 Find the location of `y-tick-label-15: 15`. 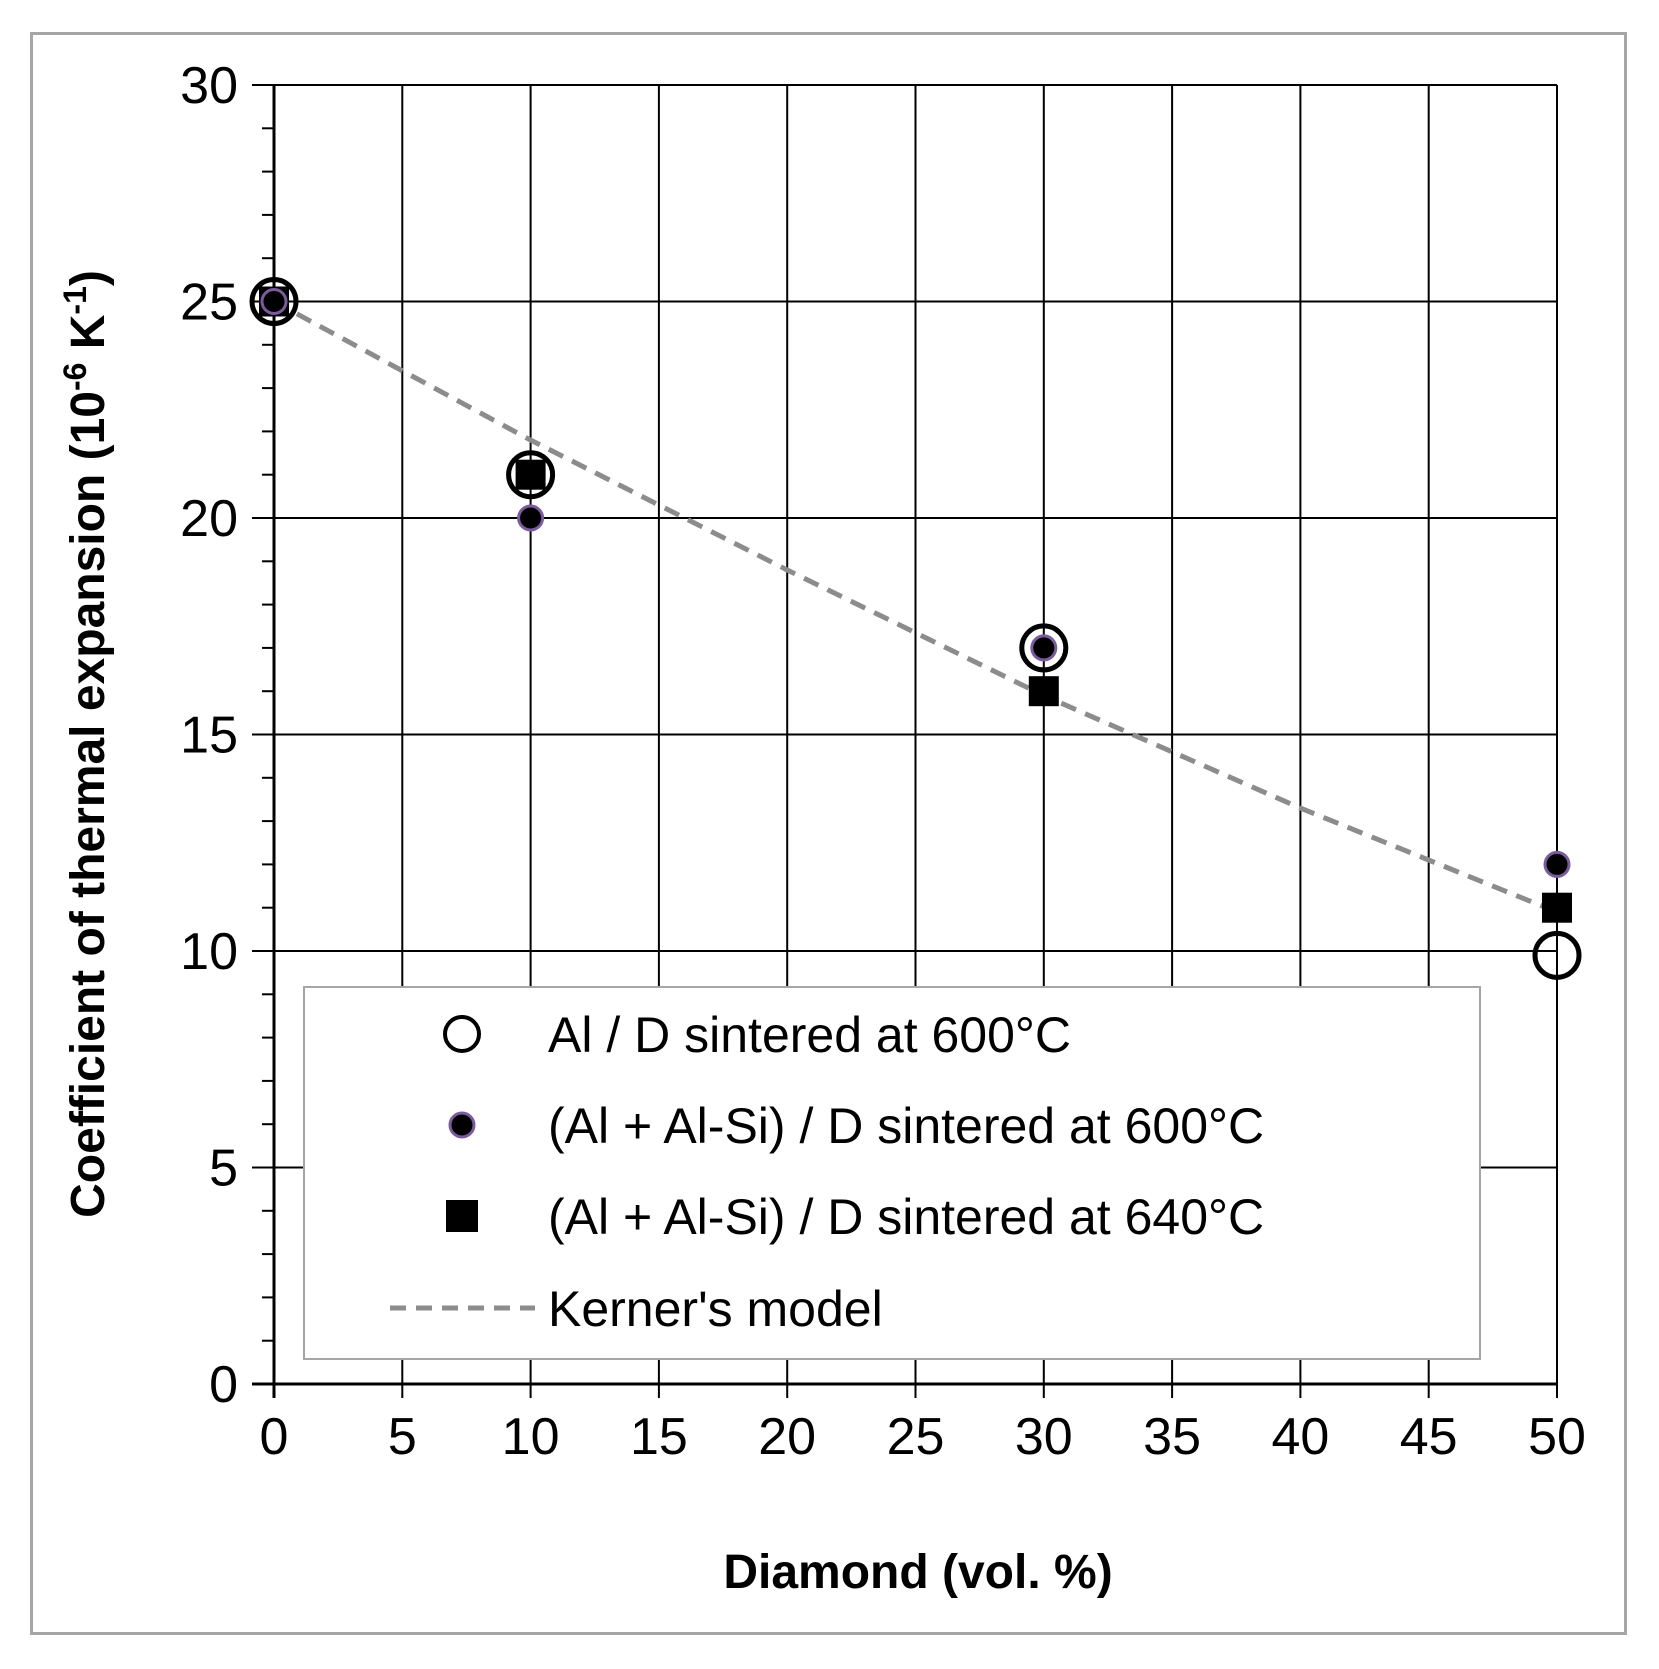

y-tick-label-15: 15 is located at coordinates (209, 736).